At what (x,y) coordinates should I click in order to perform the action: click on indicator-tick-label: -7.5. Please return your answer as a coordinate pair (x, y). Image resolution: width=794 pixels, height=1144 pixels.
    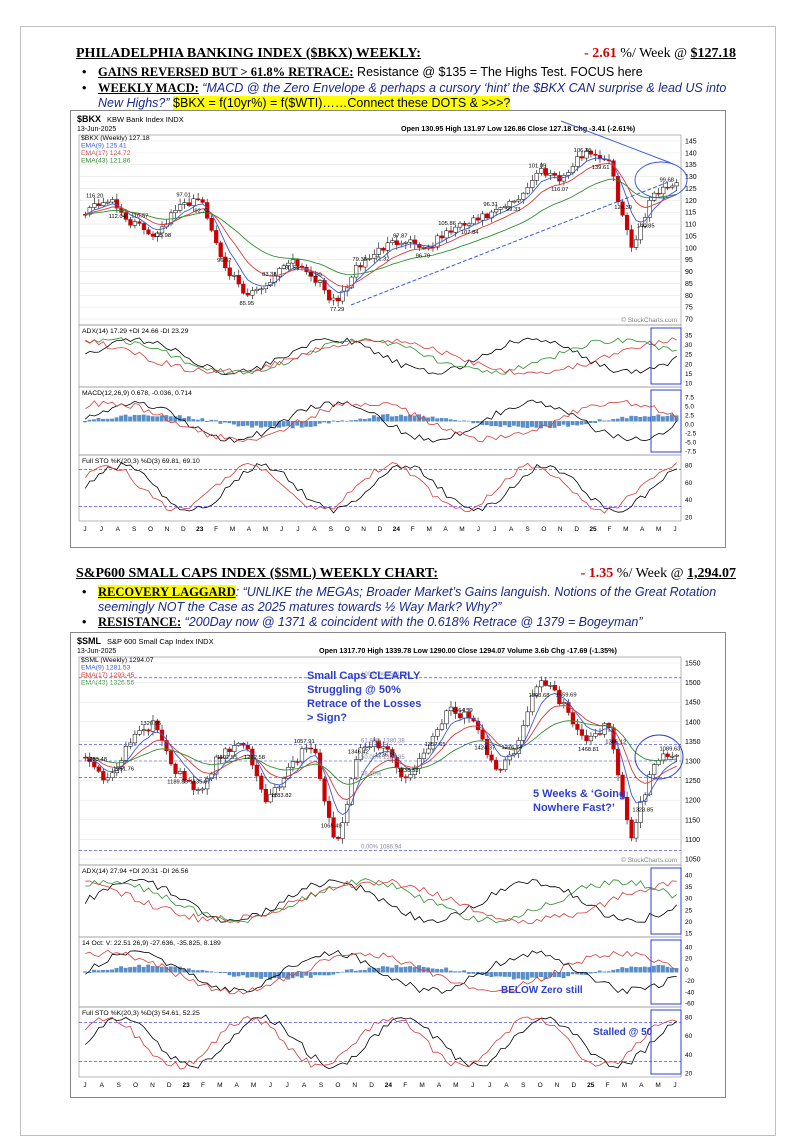
    Looking at the image, I should click on (691, 452).